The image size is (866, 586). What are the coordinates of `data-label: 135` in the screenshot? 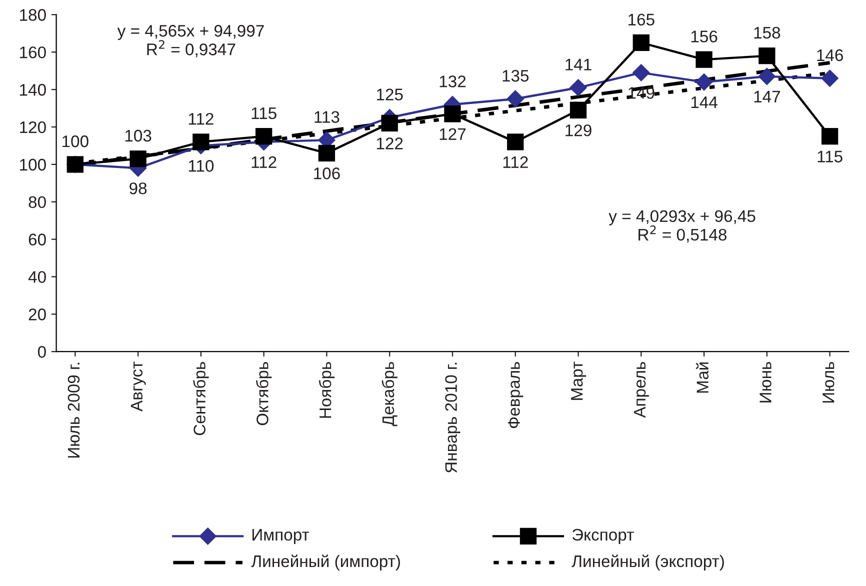 It's located at (515, 76).